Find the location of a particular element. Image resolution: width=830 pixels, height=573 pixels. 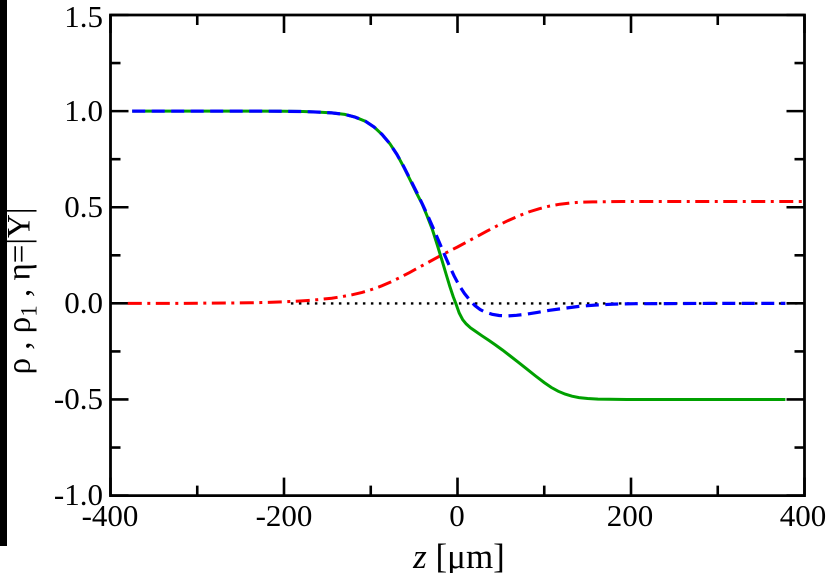

x-axis-units: [μm] is located at coordinates (465, 555).